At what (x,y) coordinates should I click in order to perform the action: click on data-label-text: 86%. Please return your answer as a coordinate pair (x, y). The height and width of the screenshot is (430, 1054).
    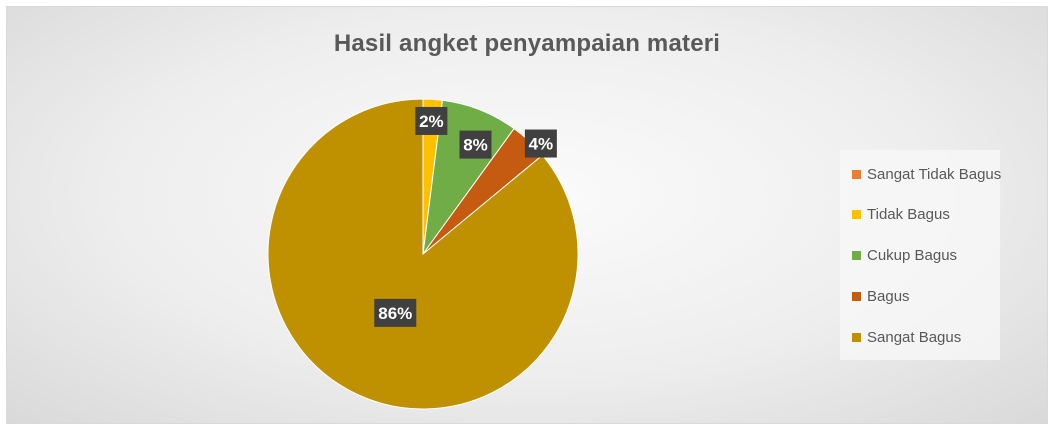
    Looking at the image, I should click on (395, 313).